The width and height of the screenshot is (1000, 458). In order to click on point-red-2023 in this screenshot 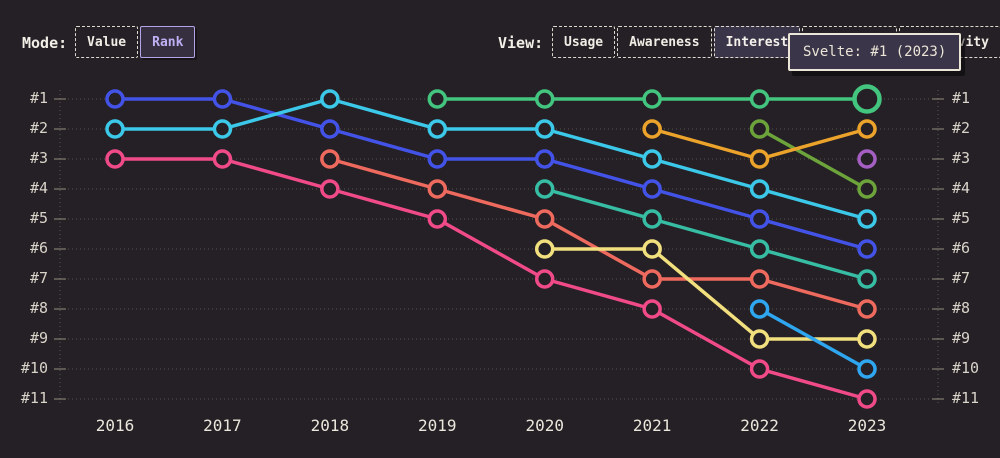, I will do `click(867, 309)`.